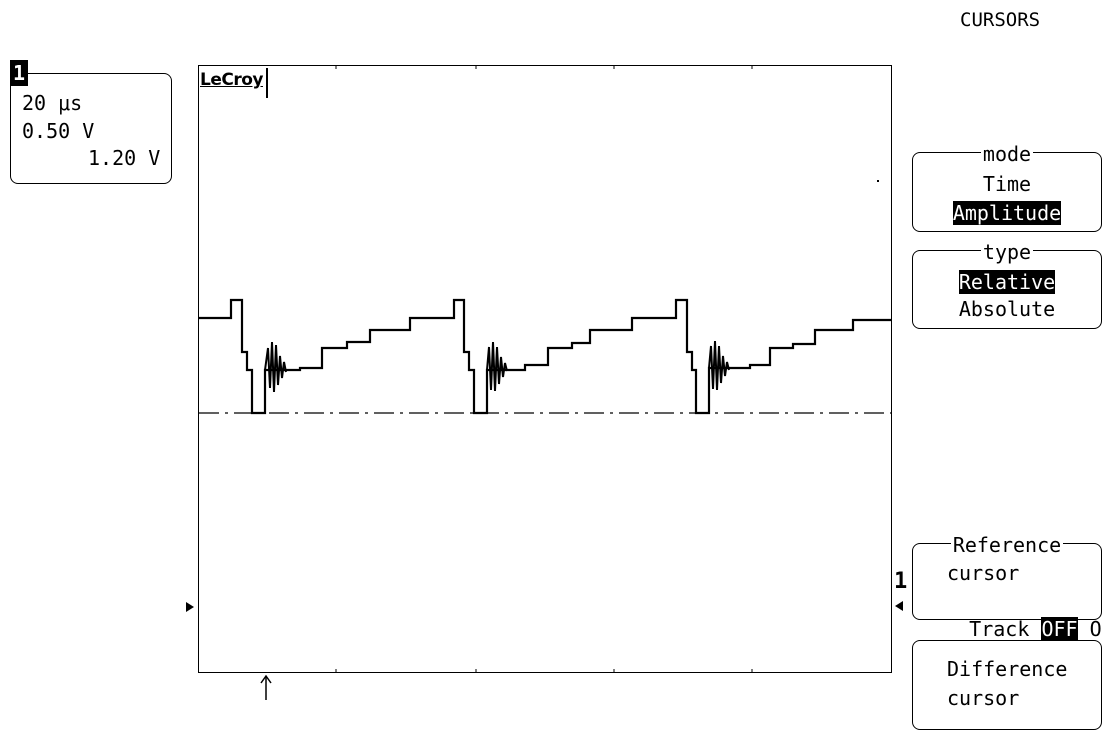 This screenshot has width=1102, height=730. What do you see at coordinates (1007, 184) in the screenshot?
I see `mode-option-time: Time` at bounding box center [1007, 184].